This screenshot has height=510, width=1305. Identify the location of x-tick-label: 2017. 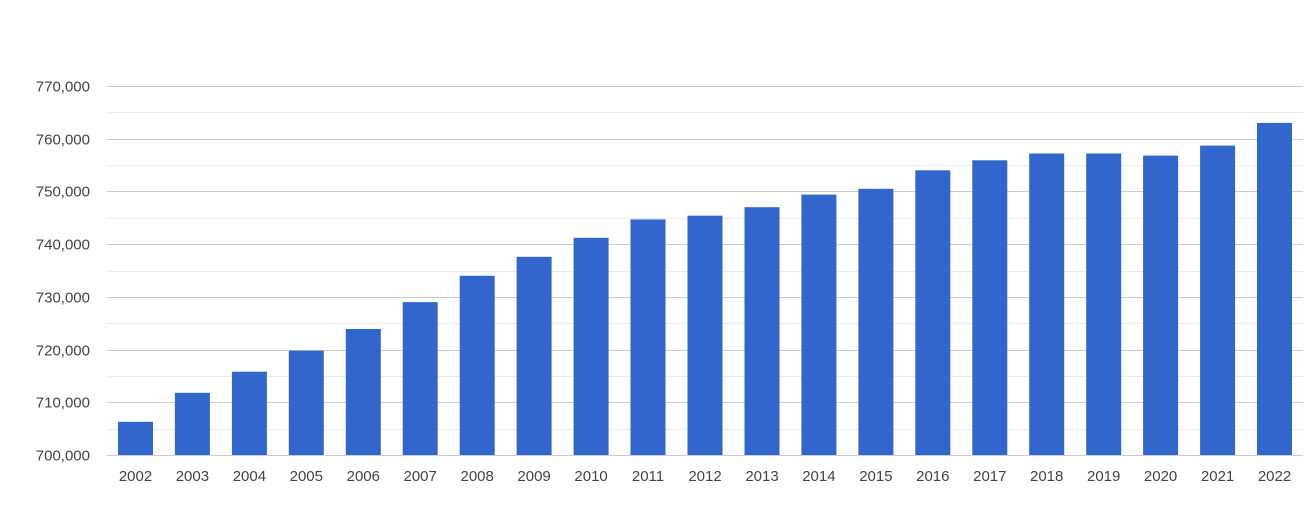
(989, 476).